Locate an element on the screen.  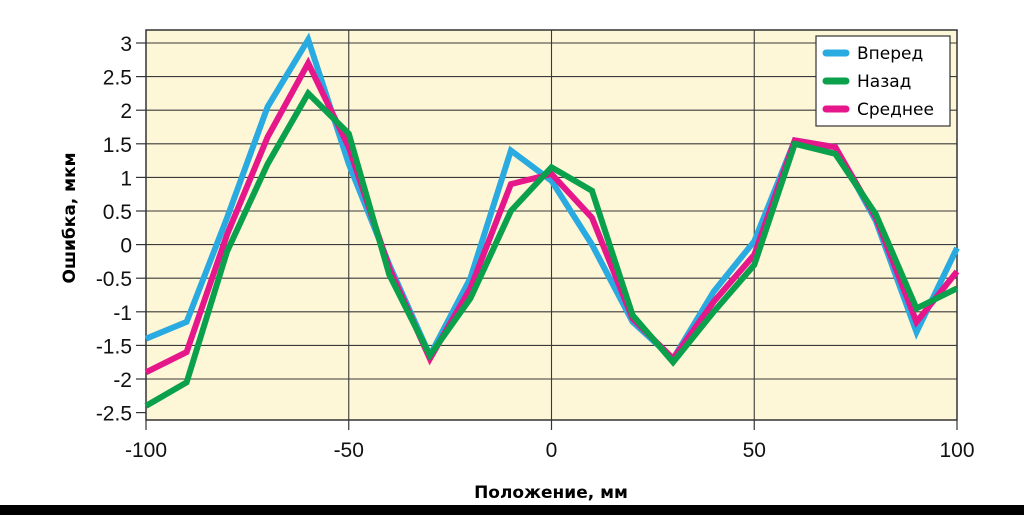
y-tick-label: 3 is located at coordinates (126, 44).